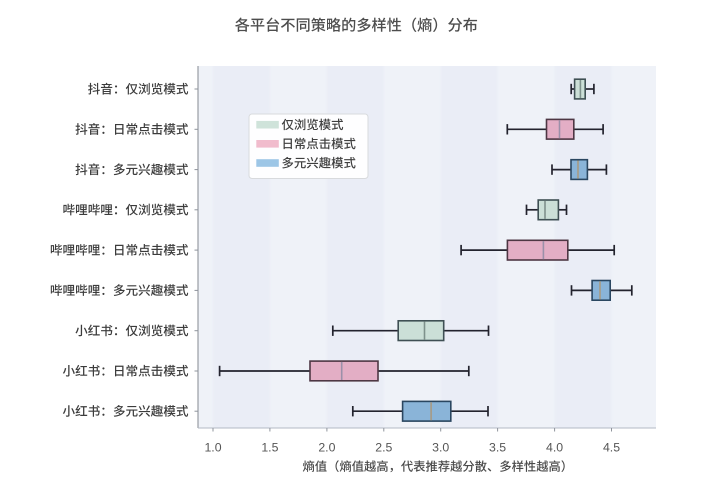 The image size is (712, 500). Describe the element at coordinates (440, 448) in the screenshot. I see `svg-text: 3.0` at that location.